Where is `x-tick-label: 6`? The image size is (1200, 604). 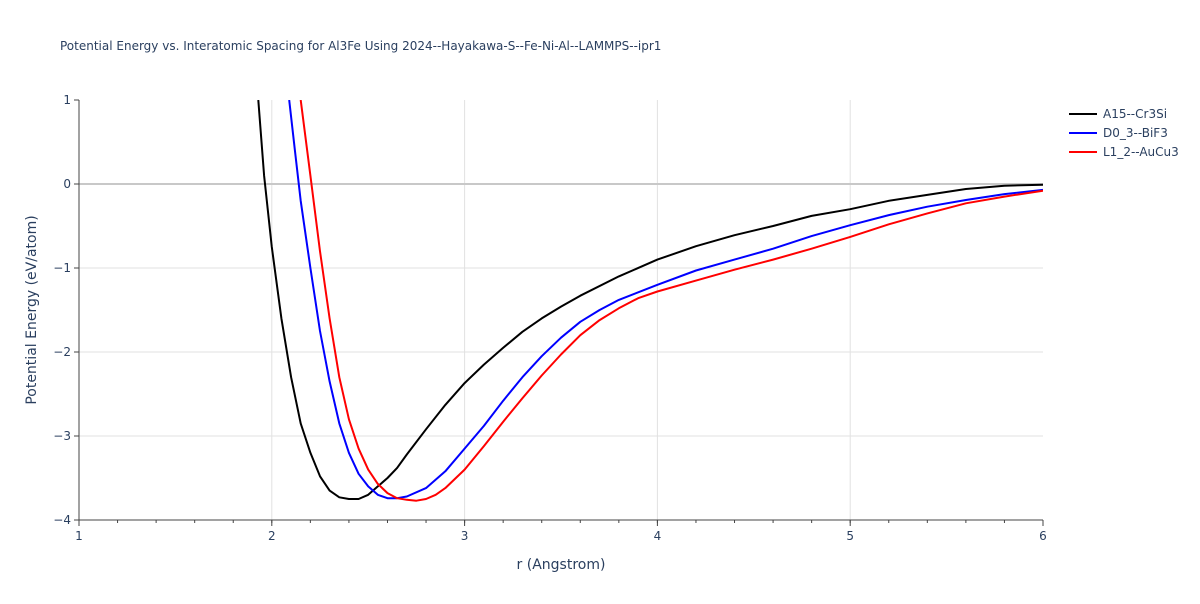
x-tick-label: 6 is located at coordinates (1043, 536).